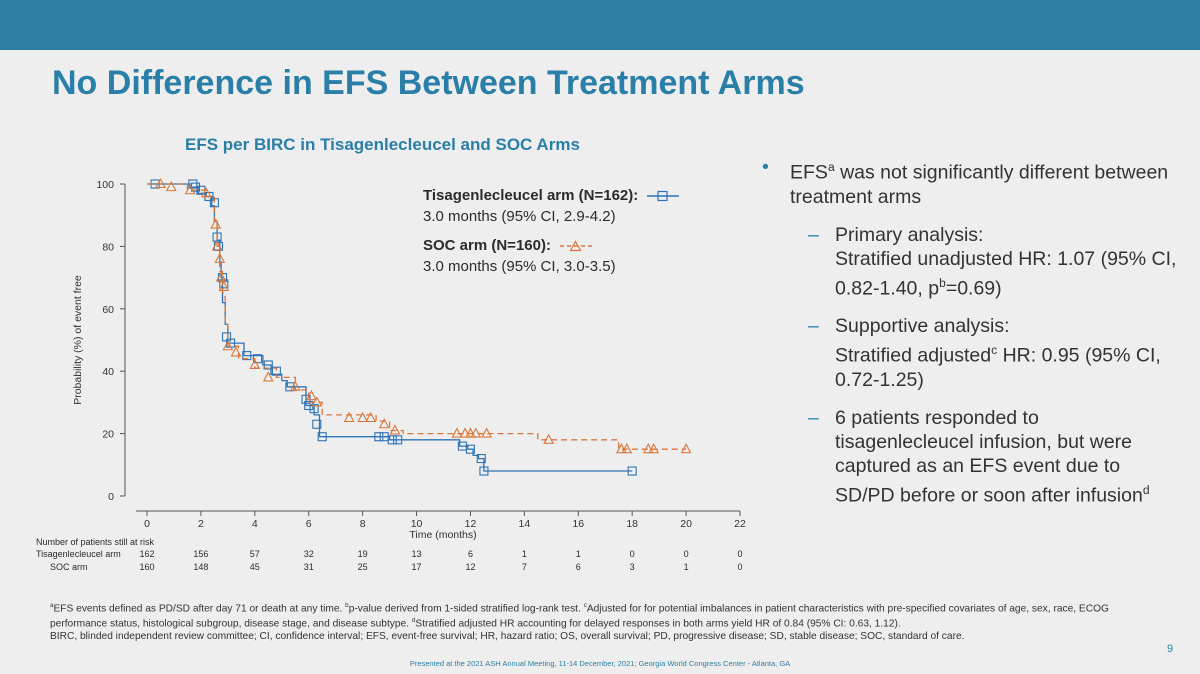 Image resolution: width=1200 pixels, height=674 pixels. I want to click on risk-value: 32, so click(308, 554).